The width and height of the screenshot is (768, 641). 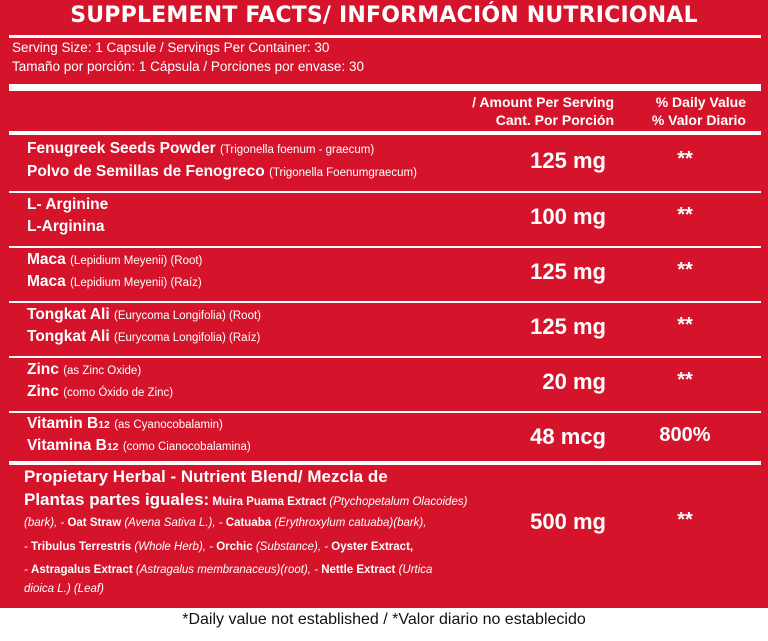 I want to click on nutrient-row: L- Arginine L-Arginina 100 mg **, so click(x=384, y=219).